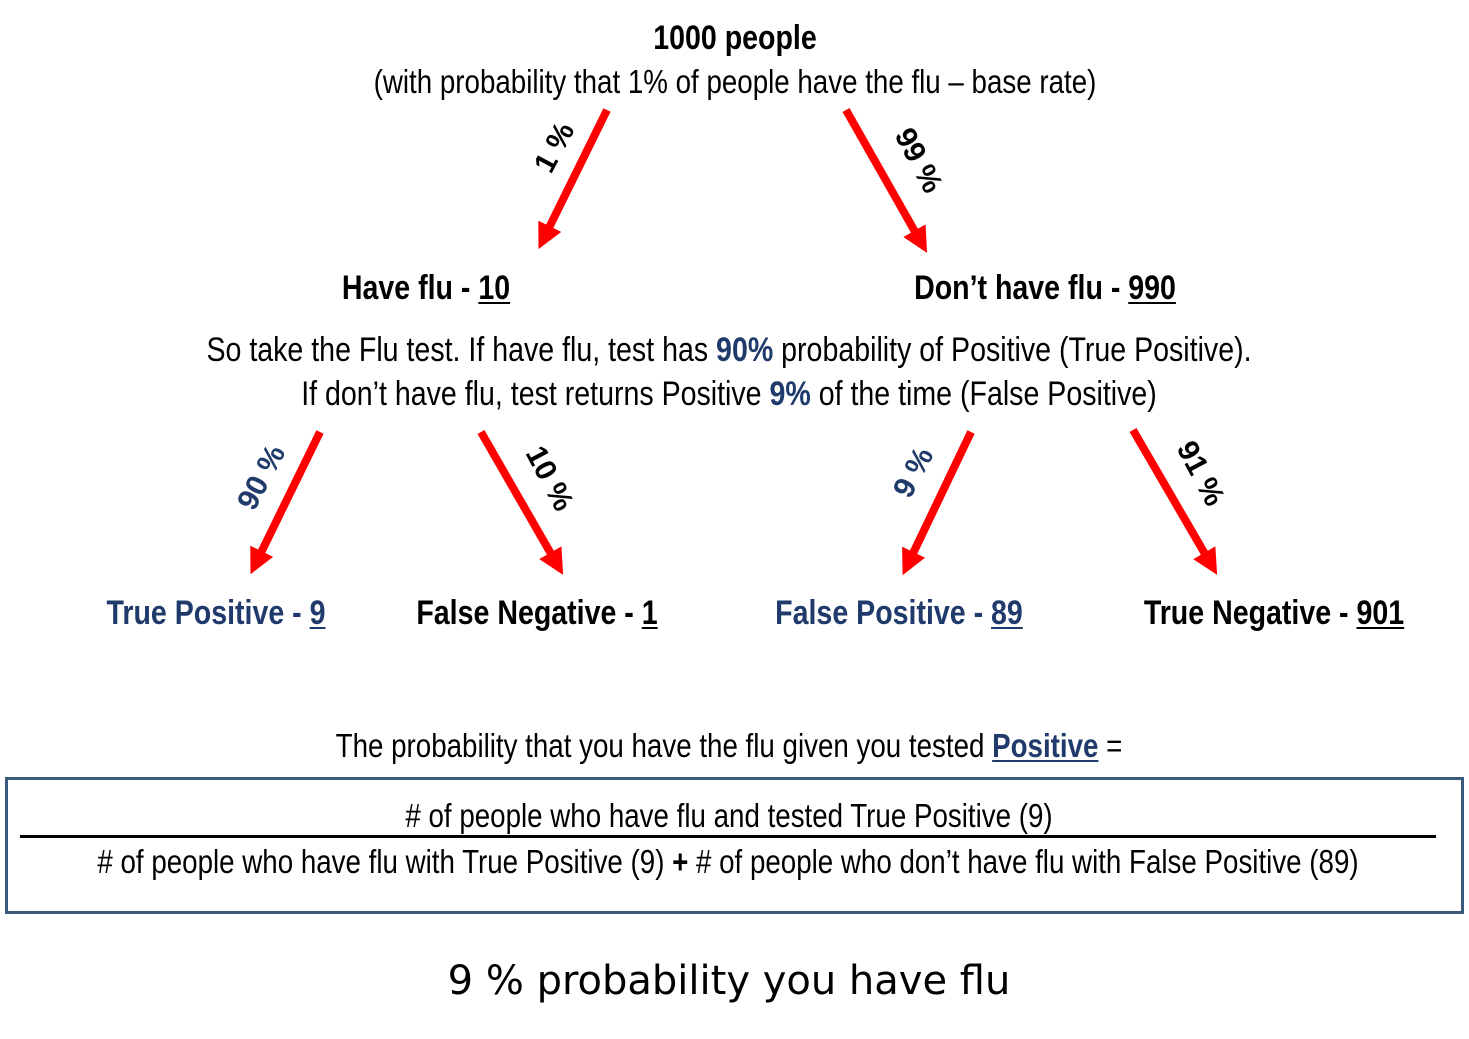  Describe the element at coordinates (529, 613) in the screenshot. I see `false-negative-label: False Negative -` at that location.